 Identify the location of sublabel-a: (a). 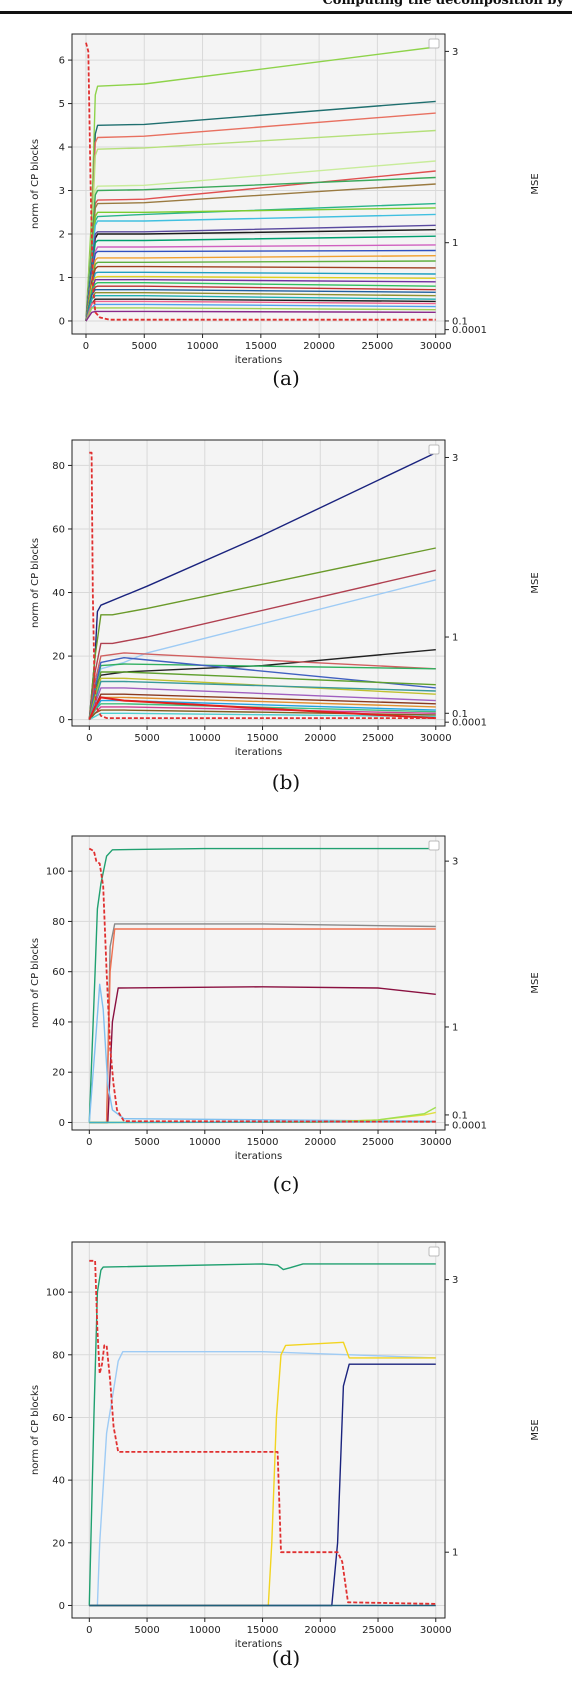
(286, 378).